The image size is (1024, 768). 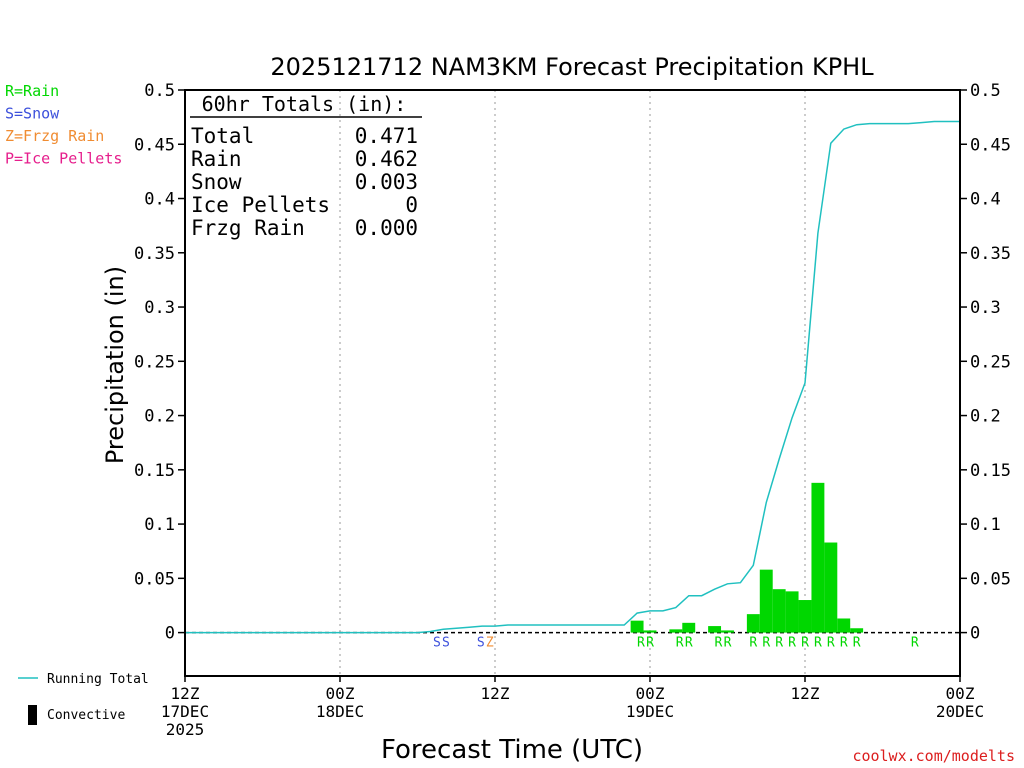 I want to click on totals-row-value: 0.003, so click(x=386, y=182).